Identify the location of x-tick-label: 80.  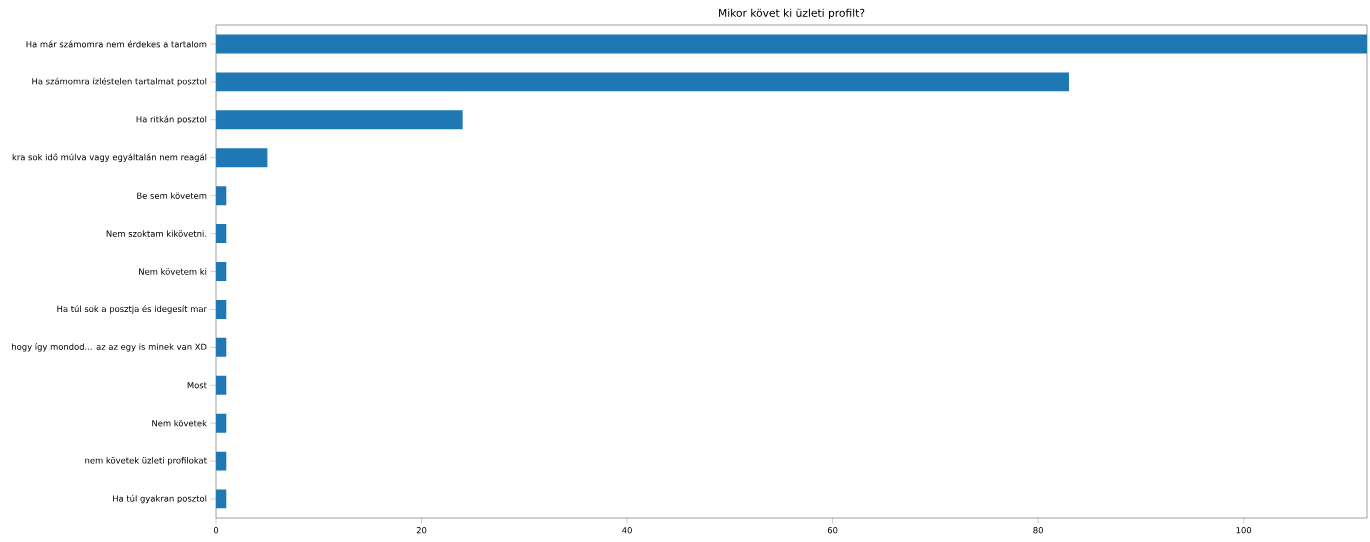
(1038, 530).